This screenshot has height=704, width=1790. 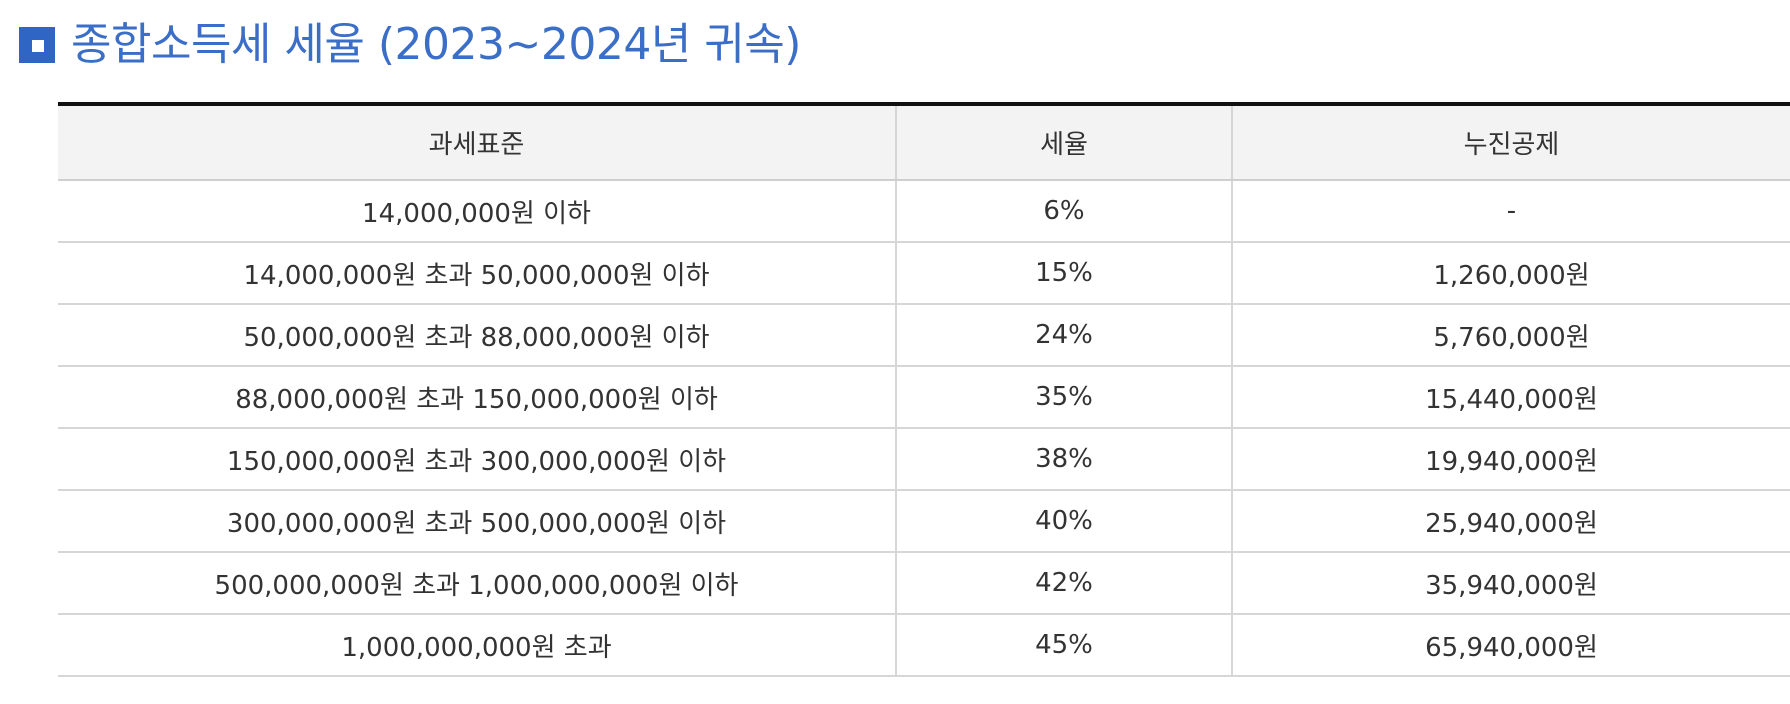 What do you see at coordinates (1064, 335) in the screenshot?
I see `cell-tax-rate: 24%` at bounding box center [1064, 335].